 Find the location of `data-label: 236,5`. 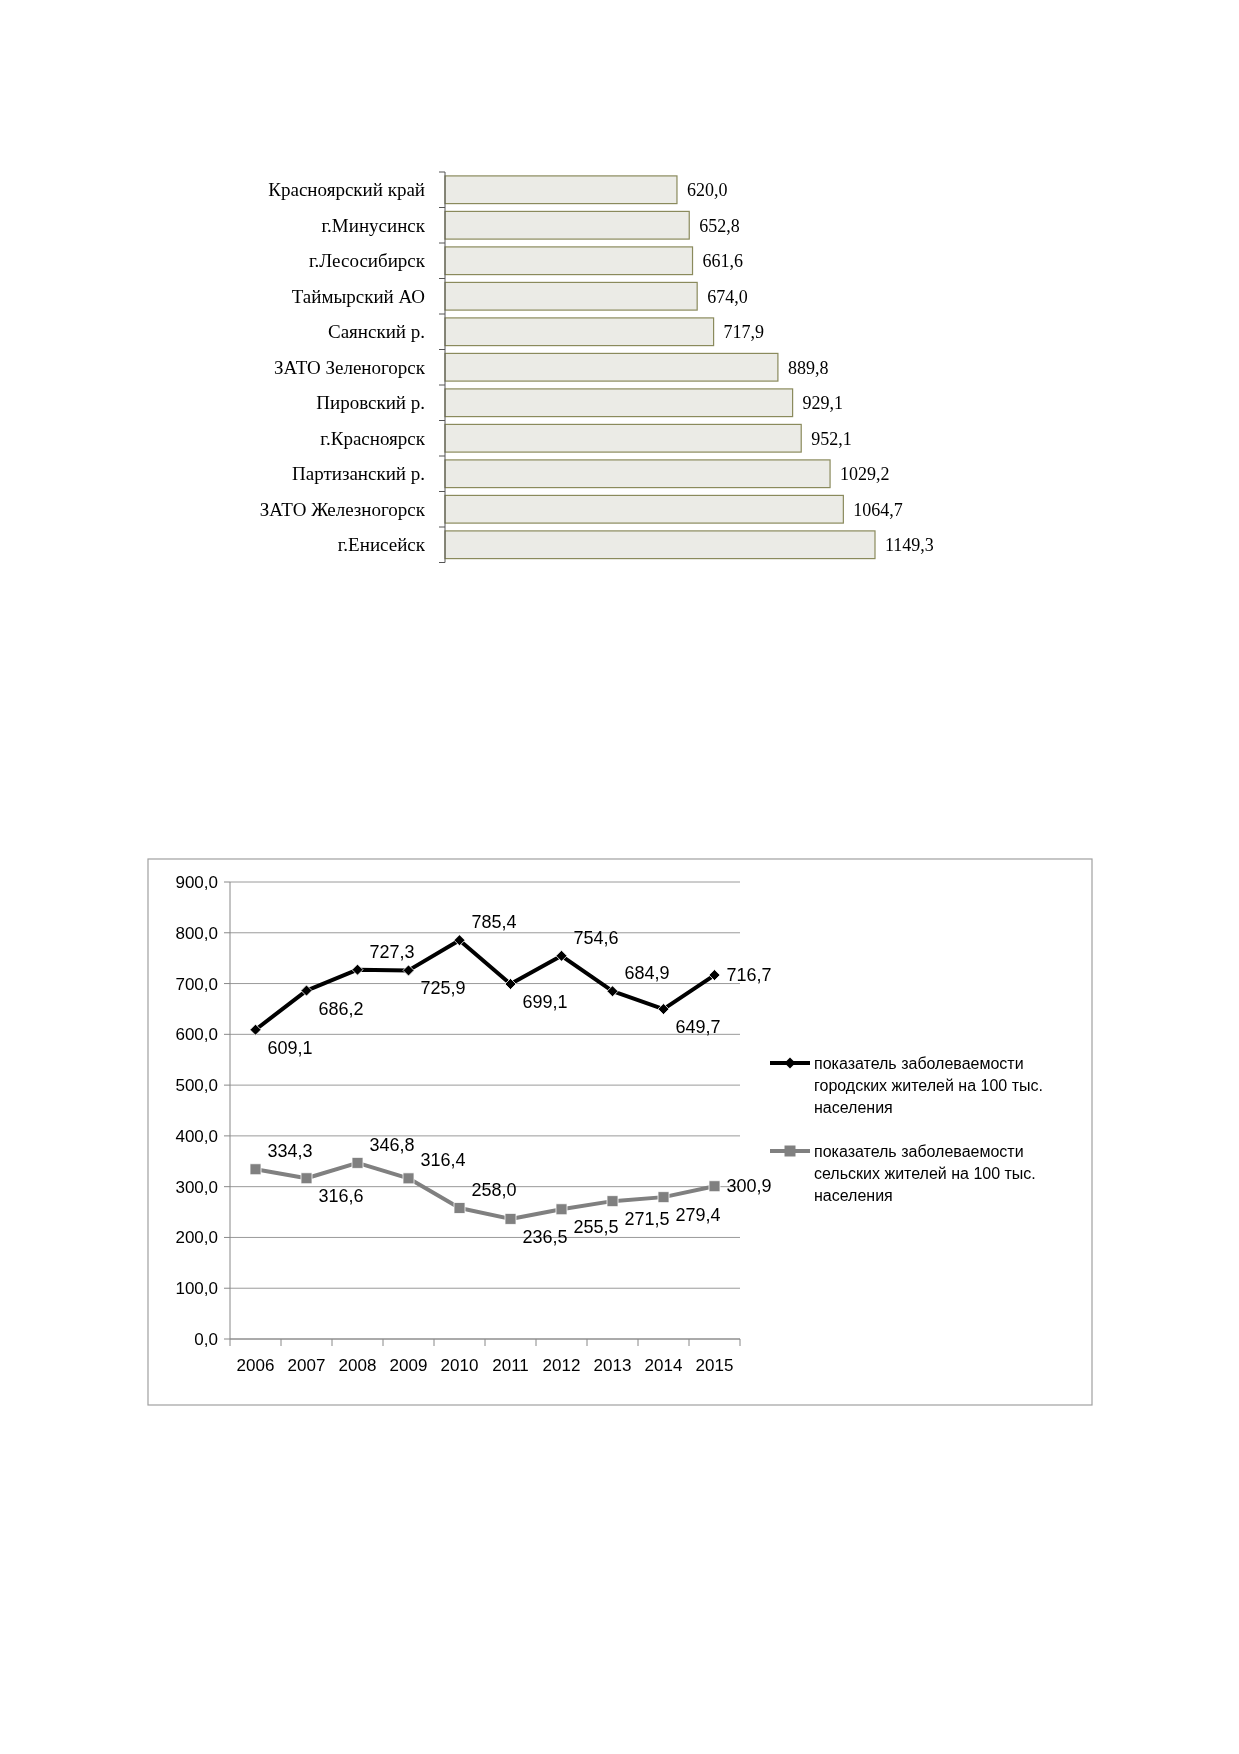

data-label: 236,5 is located at coordinates (545, 1236).